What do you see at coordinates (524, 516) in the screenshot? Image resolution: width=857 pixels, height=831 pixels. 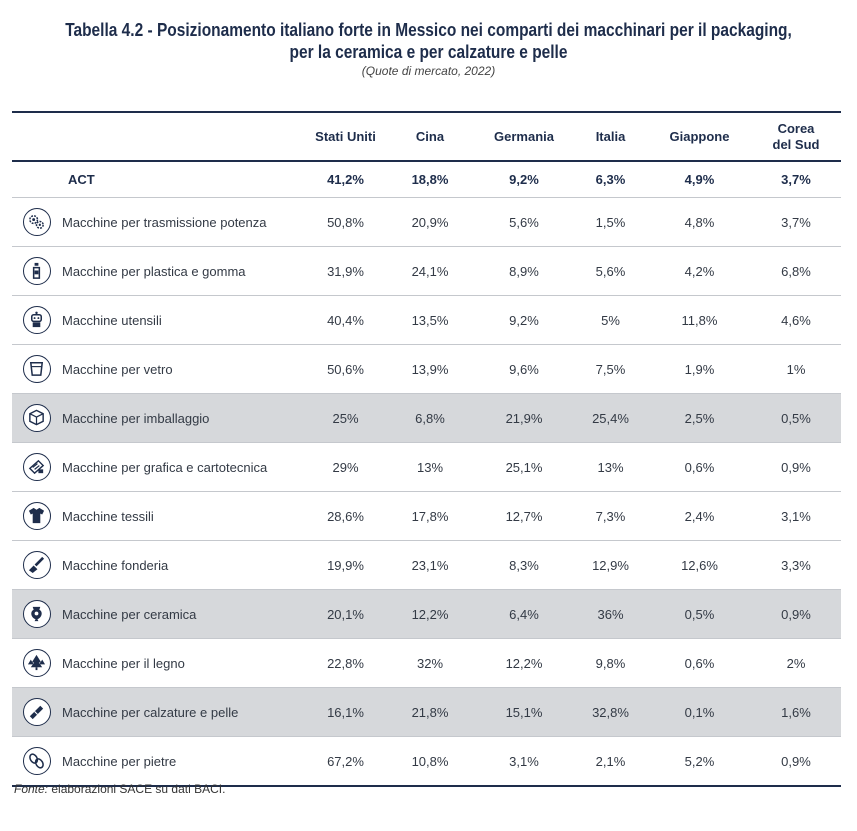 I see `row-value-germania: 12,7%` at bounding box center [524, 516].